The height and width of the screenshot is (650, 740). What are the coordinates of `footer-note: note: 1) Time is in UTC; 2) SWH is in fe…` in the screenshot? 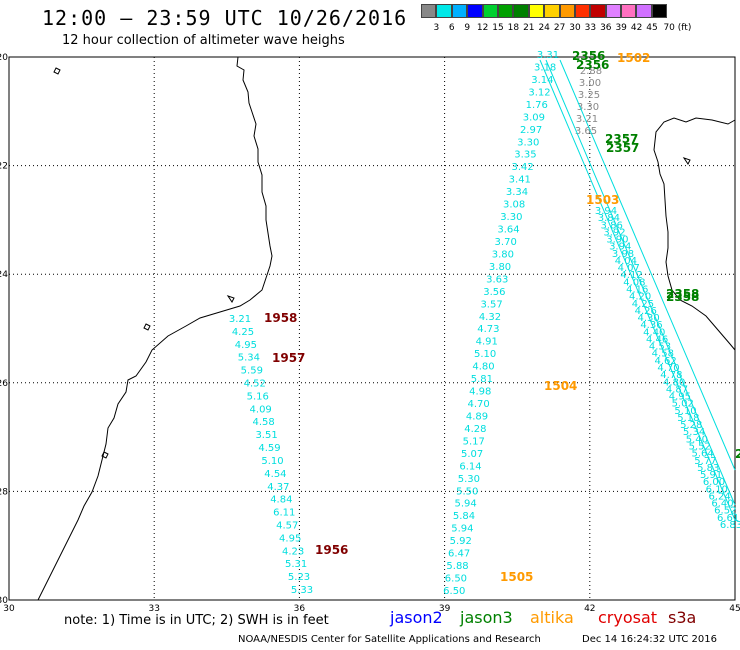 It's located at (196, 620).